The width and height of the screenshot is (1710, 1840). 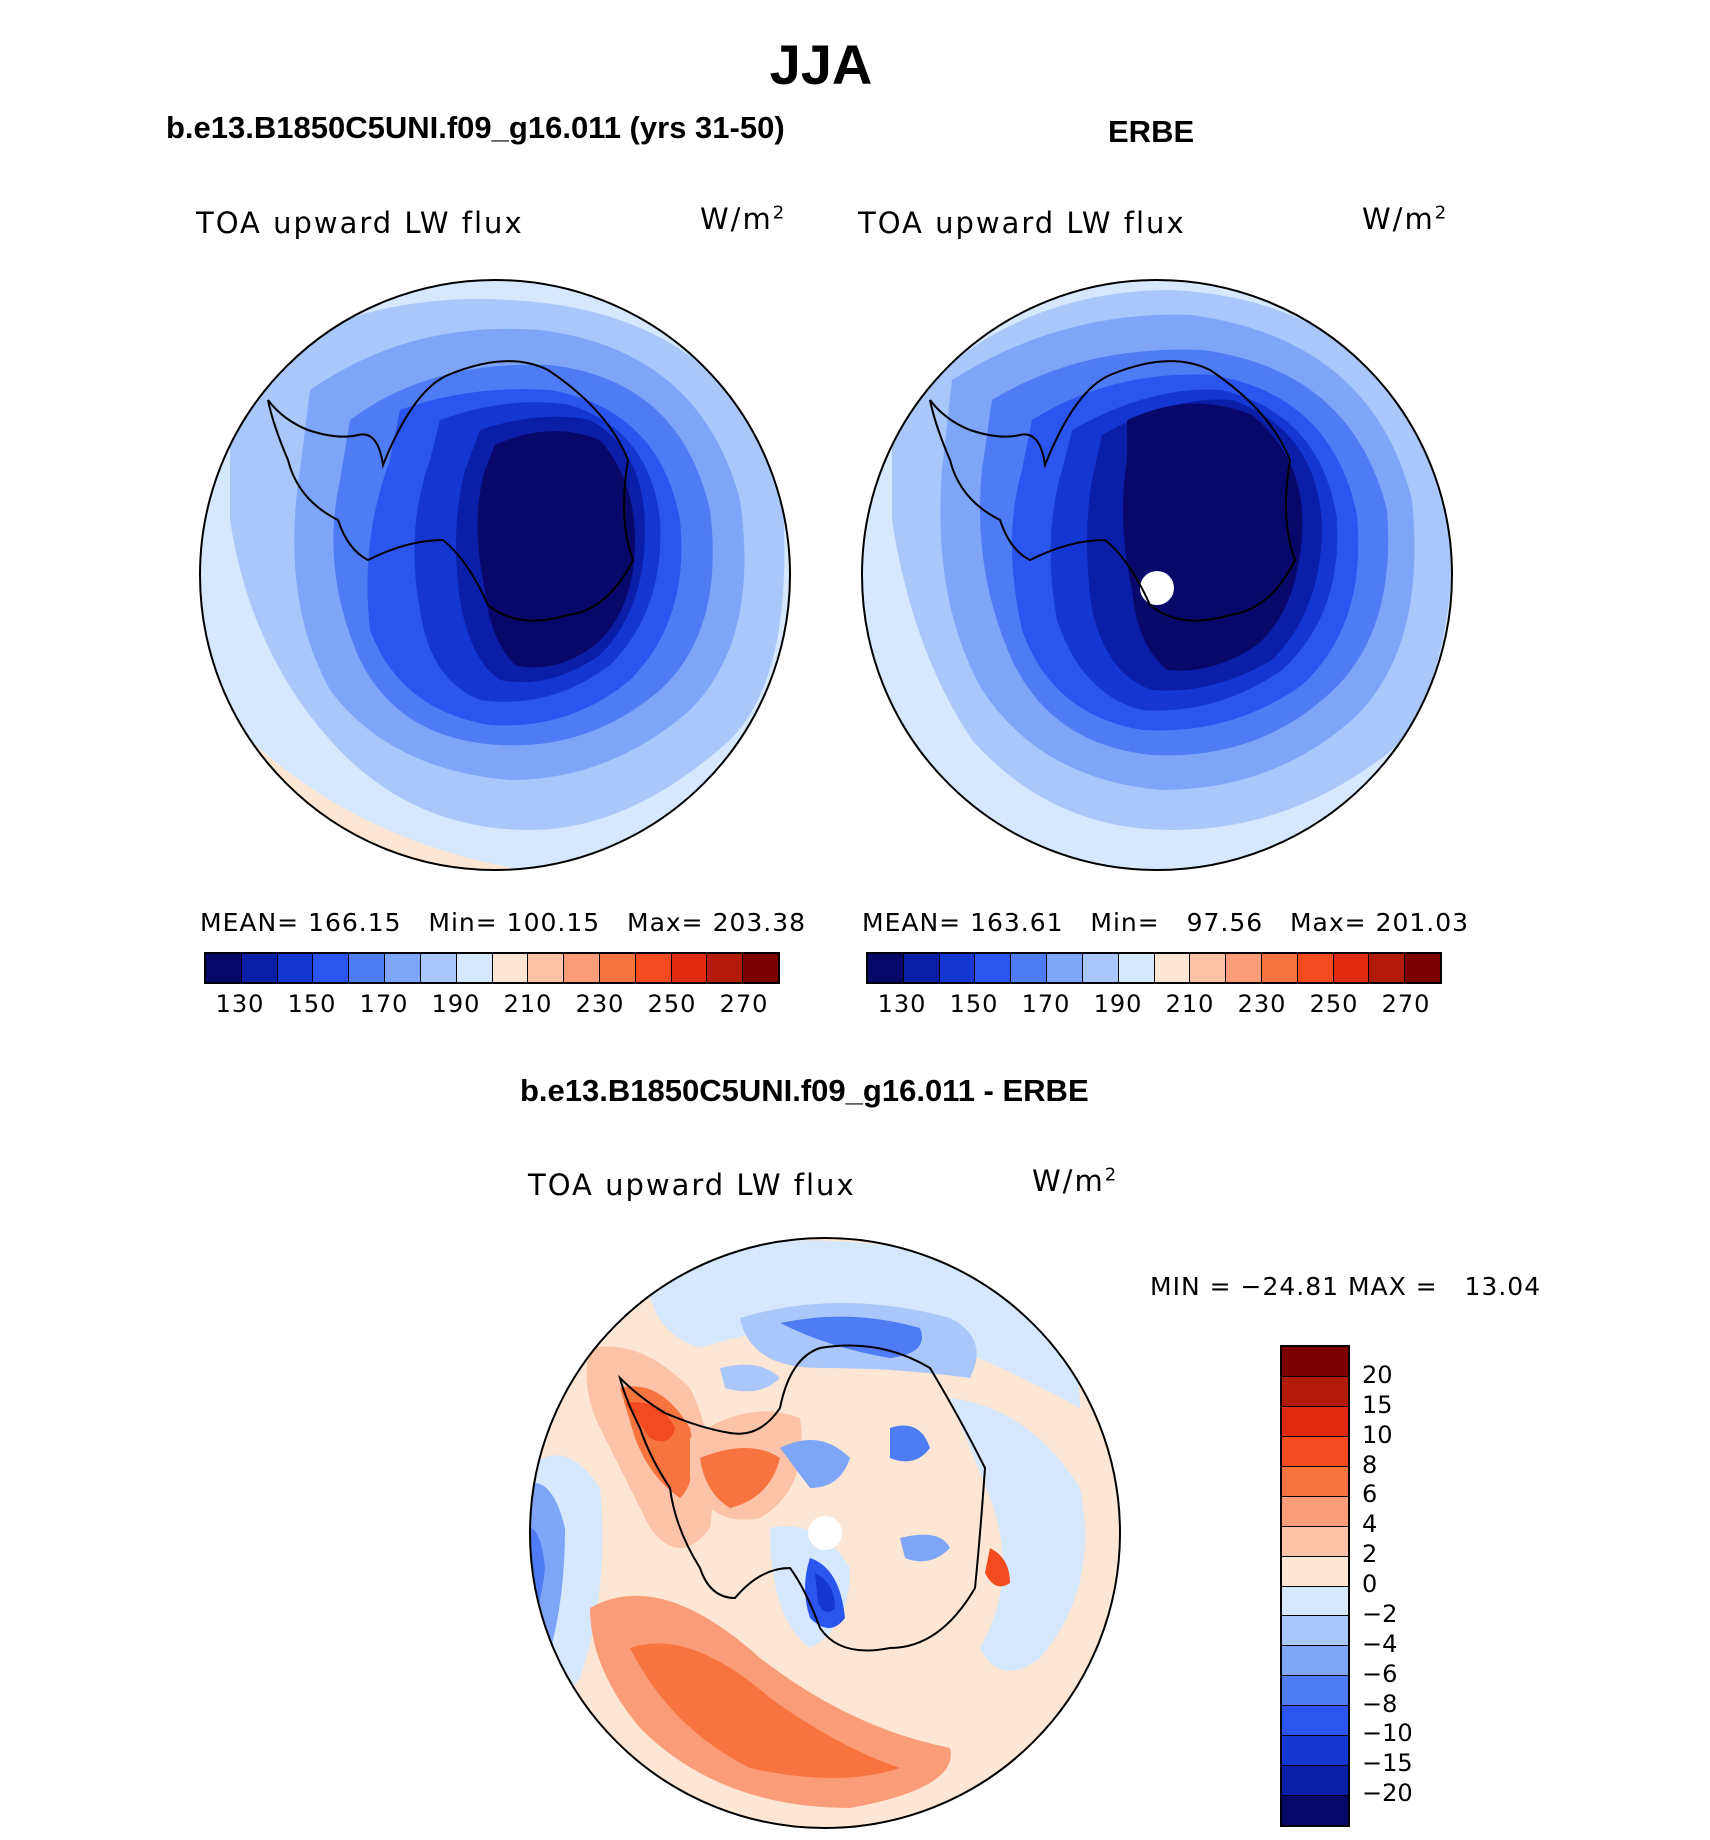 I want to click on colorbar-tick-label: −20, so click(x=1387, y=1793).